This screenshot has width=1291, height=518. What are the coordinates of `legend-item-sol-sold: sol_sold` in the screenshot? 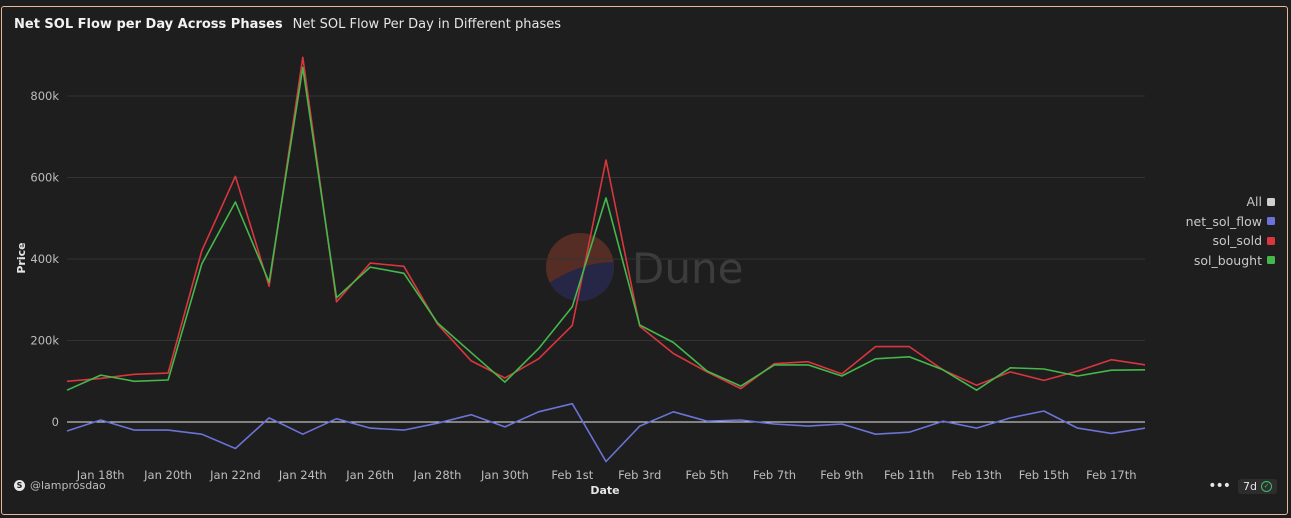 It's located at (1230, 241).